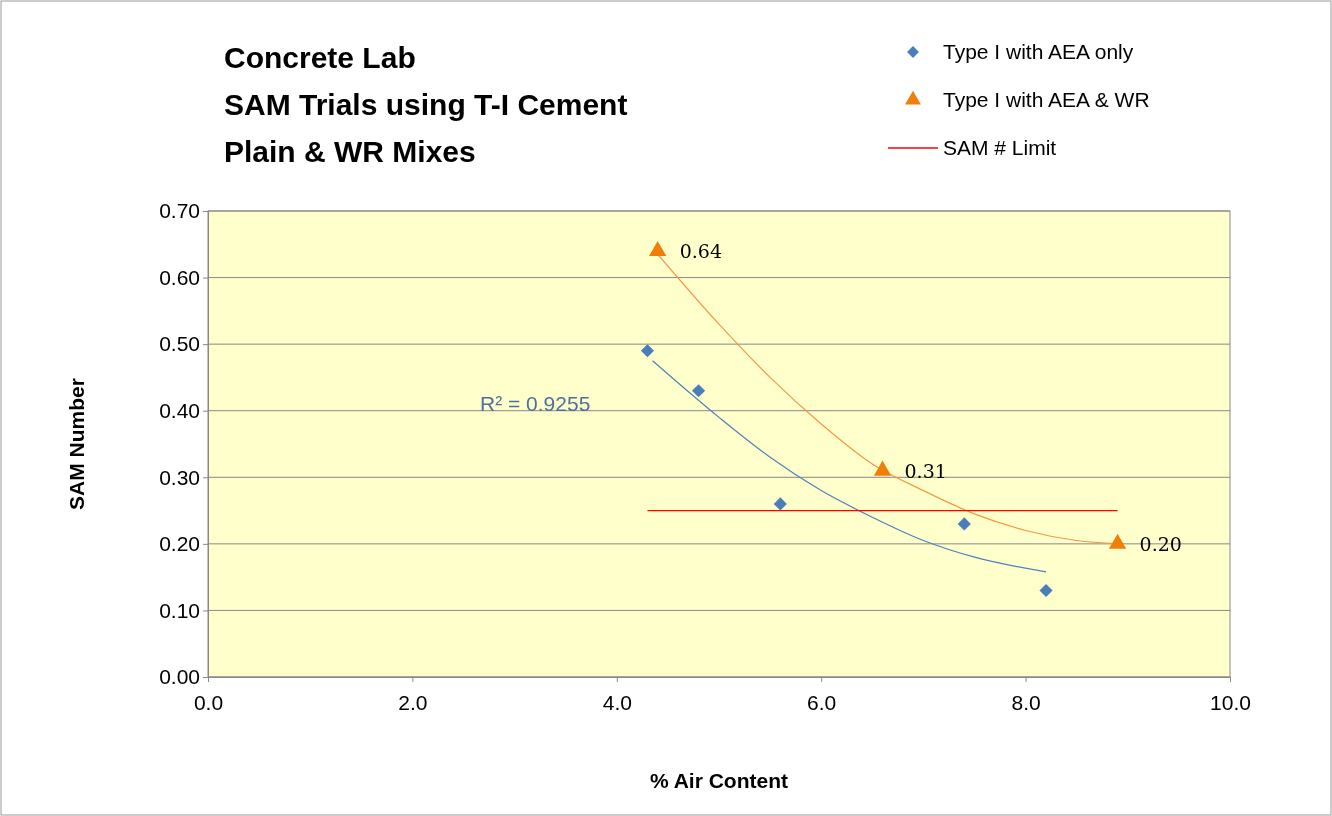  What do you see at coordinates (76, 444) in the screenshot?
I see `y-axis-title: SAM Number` at bounding box center [76, 444].